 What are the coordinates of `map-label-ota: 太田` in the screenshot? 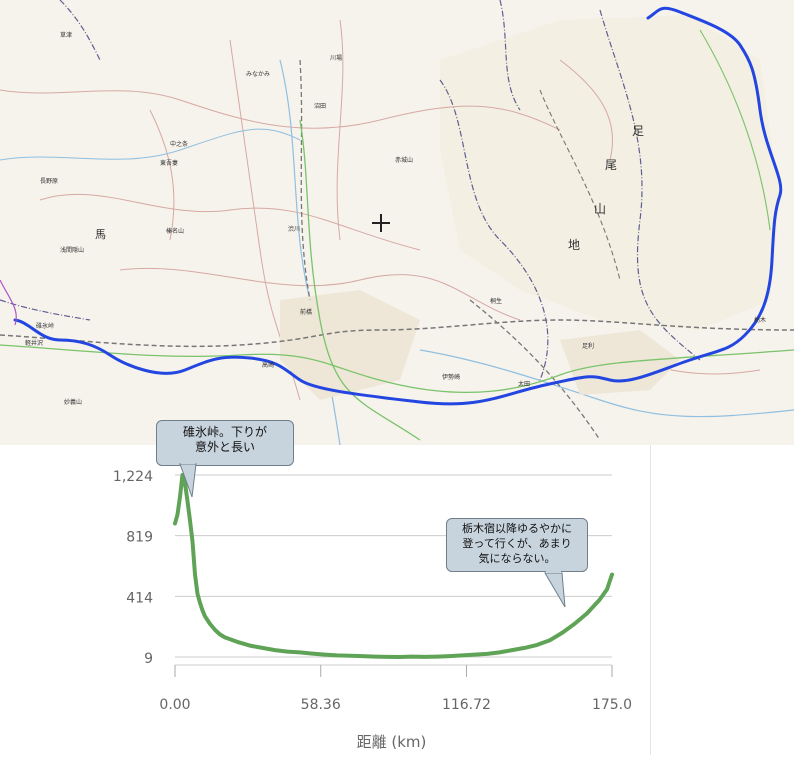 It's located at (524, 384).